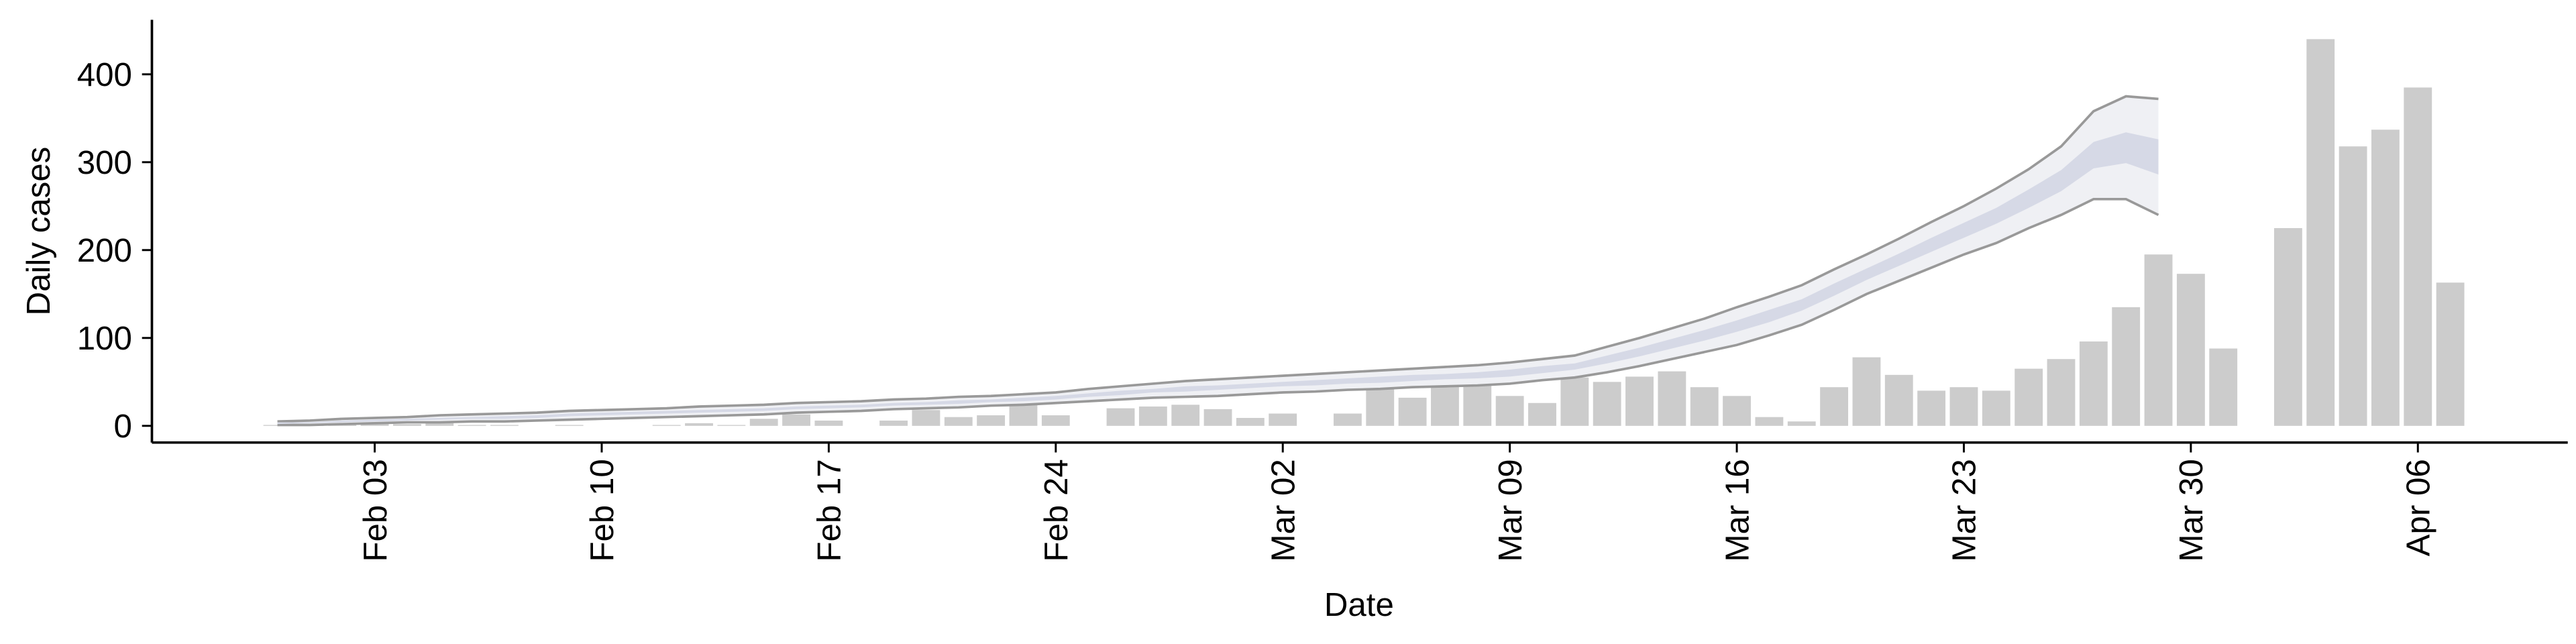 This screenshot has width=2576, height=644. Describe the element at coordinates (104, 74) in the screenshot. I see `y-tick-label: 400` at that location.